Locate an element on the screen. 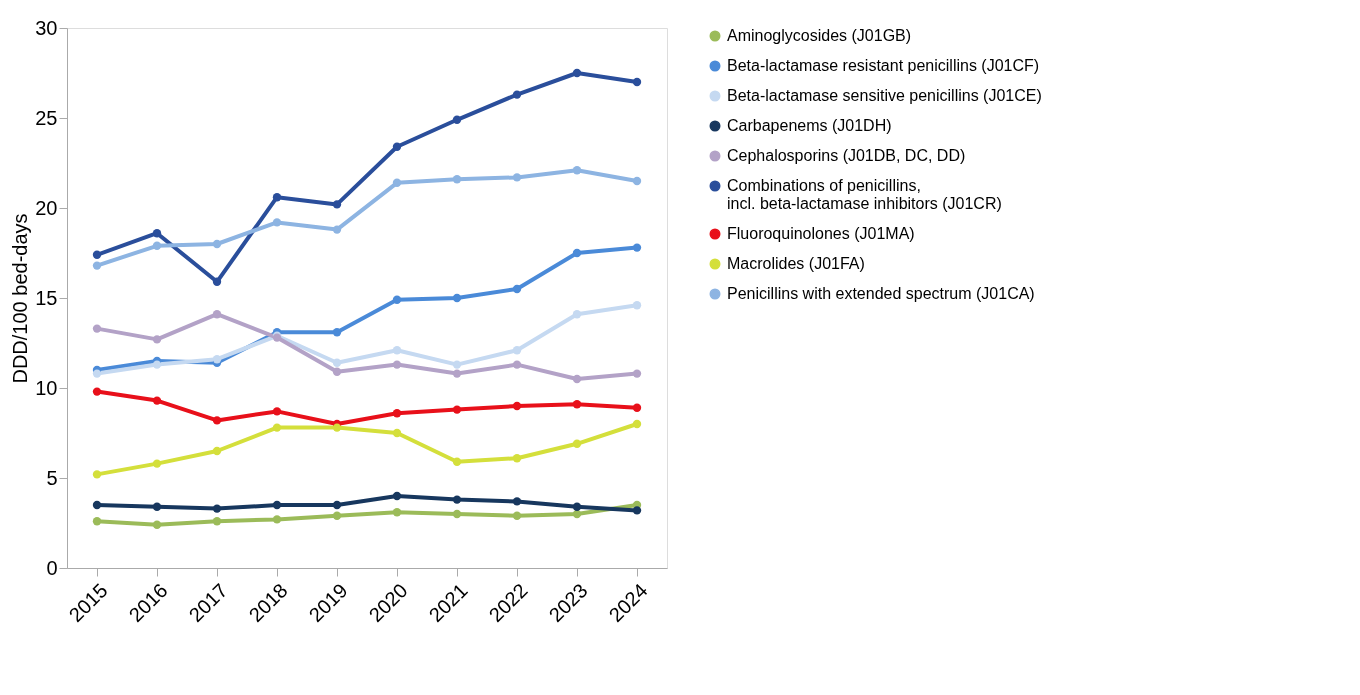 This screenshot has width=1360, height=695. legend-label: Beta-lactamase sensitive penicillins (J01CE) is located at coordinates (884, 95).